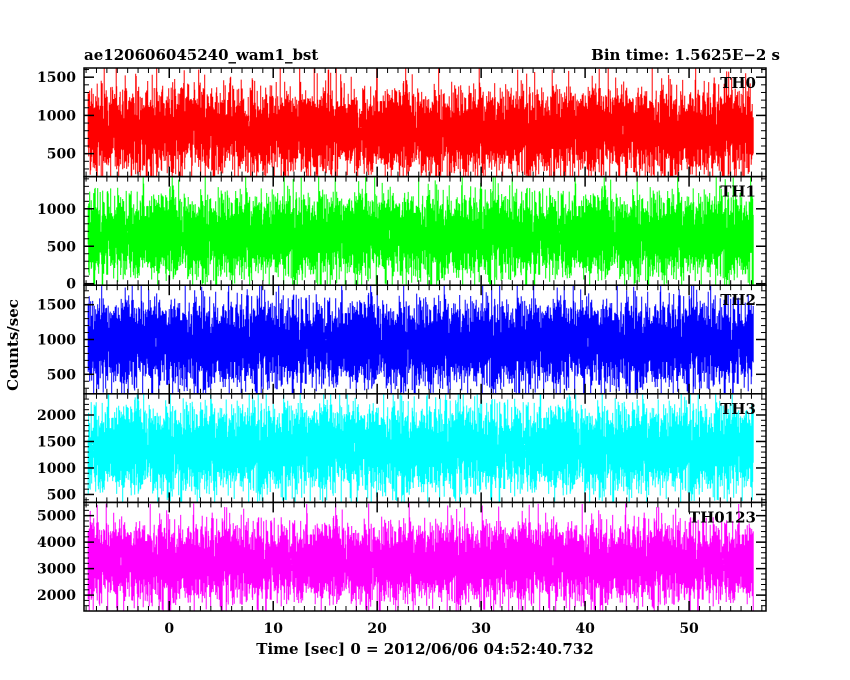 Image resolution: width=850 pixels, height=680 pixels. I want to click on x-tick-label: 20, so click(377, 629).